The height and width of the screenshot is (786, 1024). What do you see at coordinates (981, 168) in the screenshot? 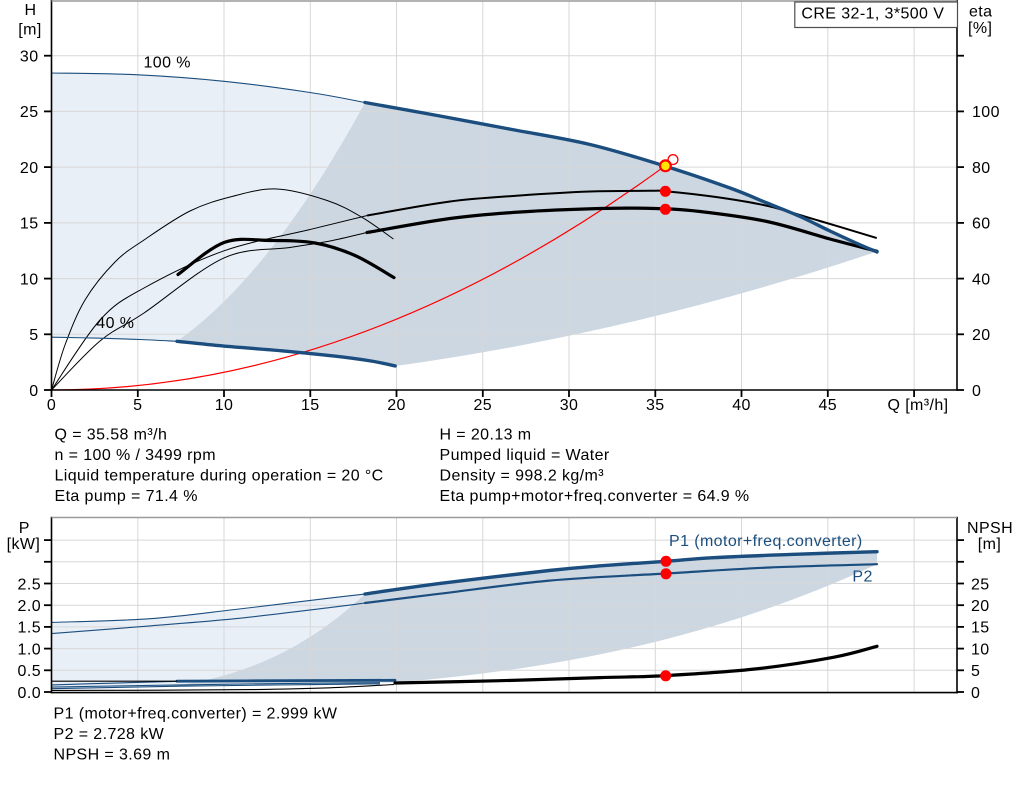
I see `svg-text: 80` at bounding box center [981, 168].